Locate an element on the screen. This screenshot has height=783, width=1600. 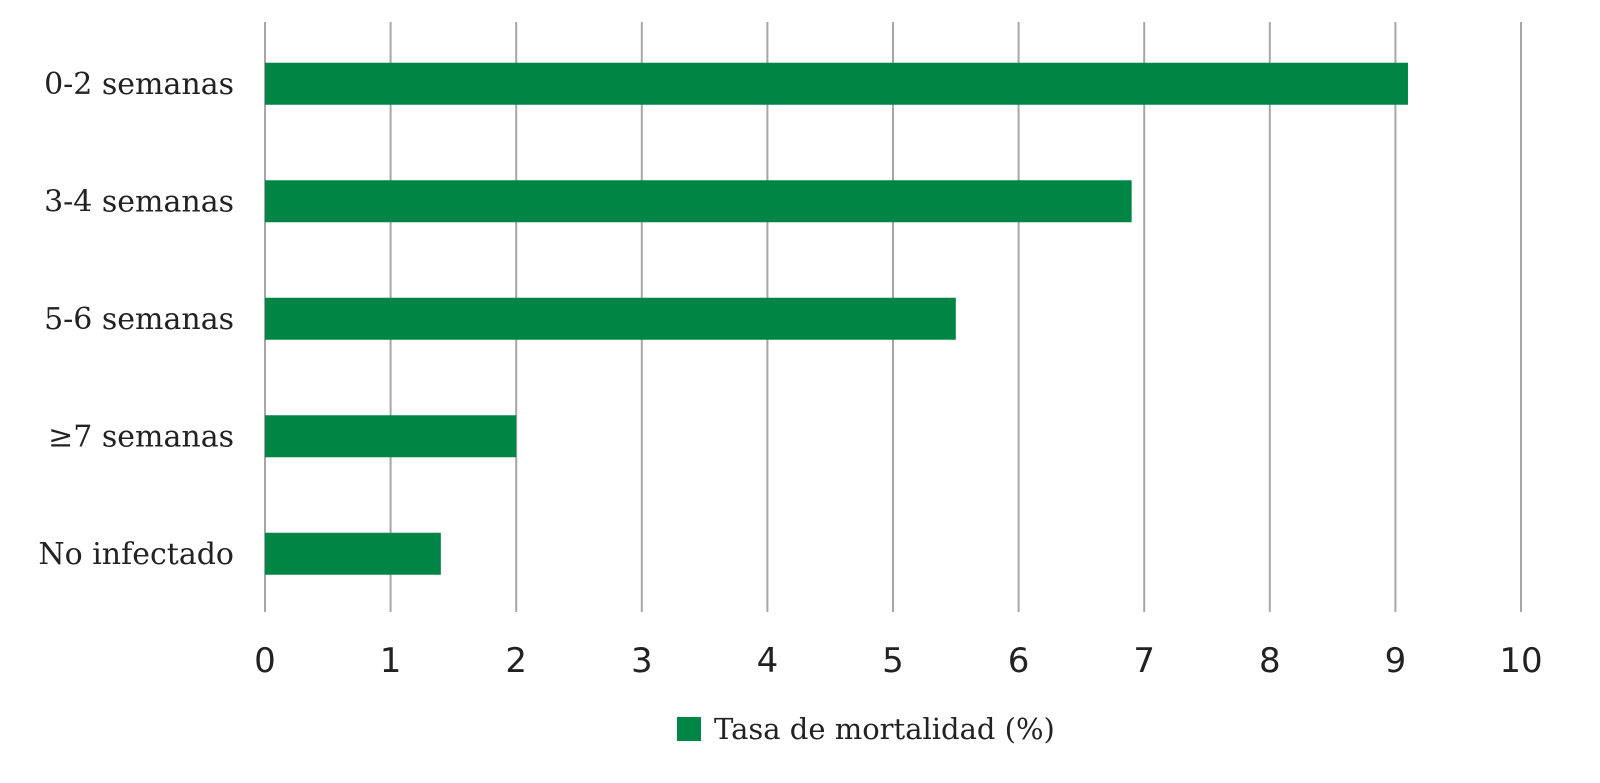
category-label-3: ≥7 semanas is located at coordinates (141, 436).